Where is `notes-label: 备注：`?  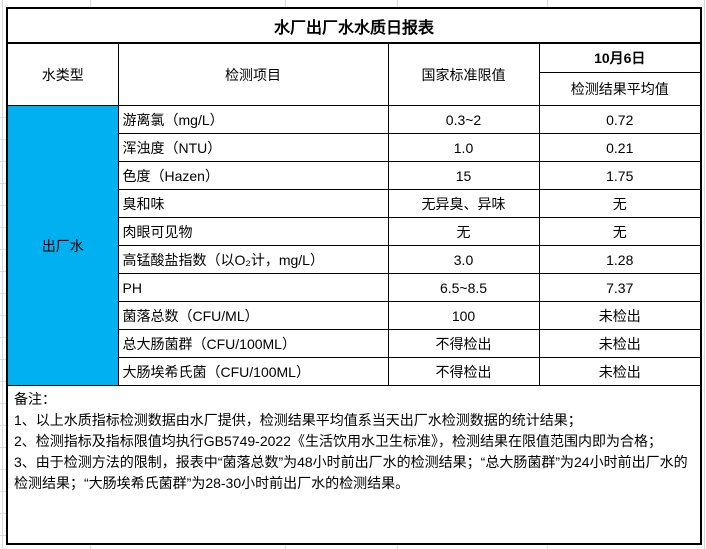 notes-label: 备注： is located at coordinates (35, 399).